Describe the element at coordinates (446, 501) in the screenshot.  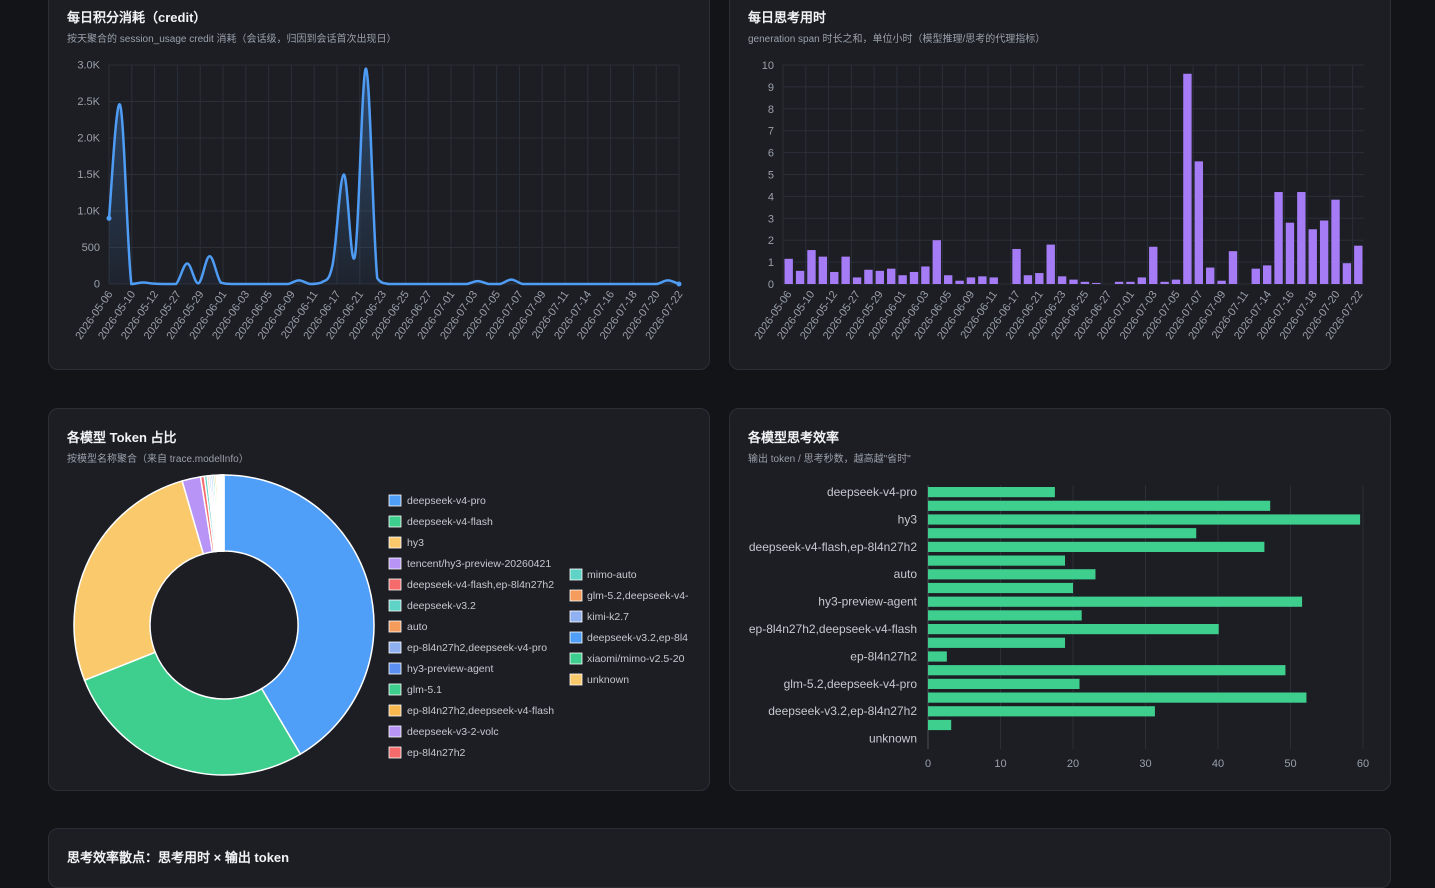
I see `legend-label: deepseek-v4-pro` at that location.